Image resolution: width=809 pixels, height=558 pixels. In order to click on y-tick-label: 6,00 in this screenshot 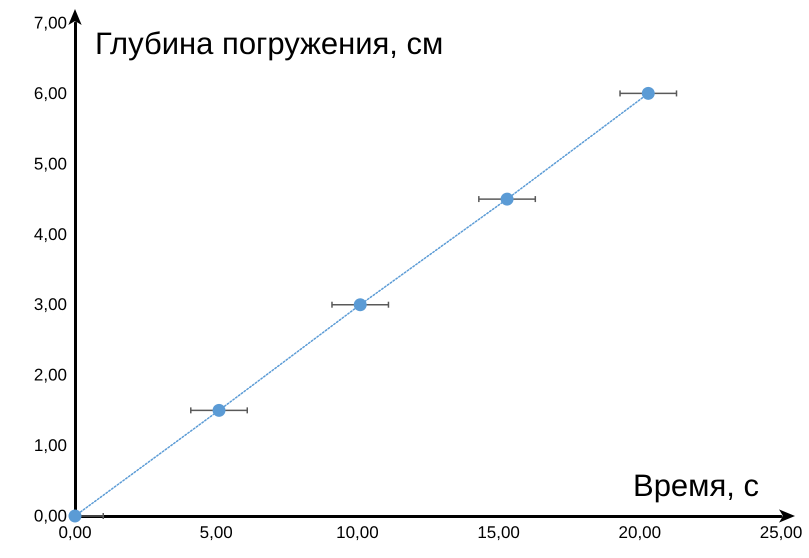, I will do `click(50, 93)`.